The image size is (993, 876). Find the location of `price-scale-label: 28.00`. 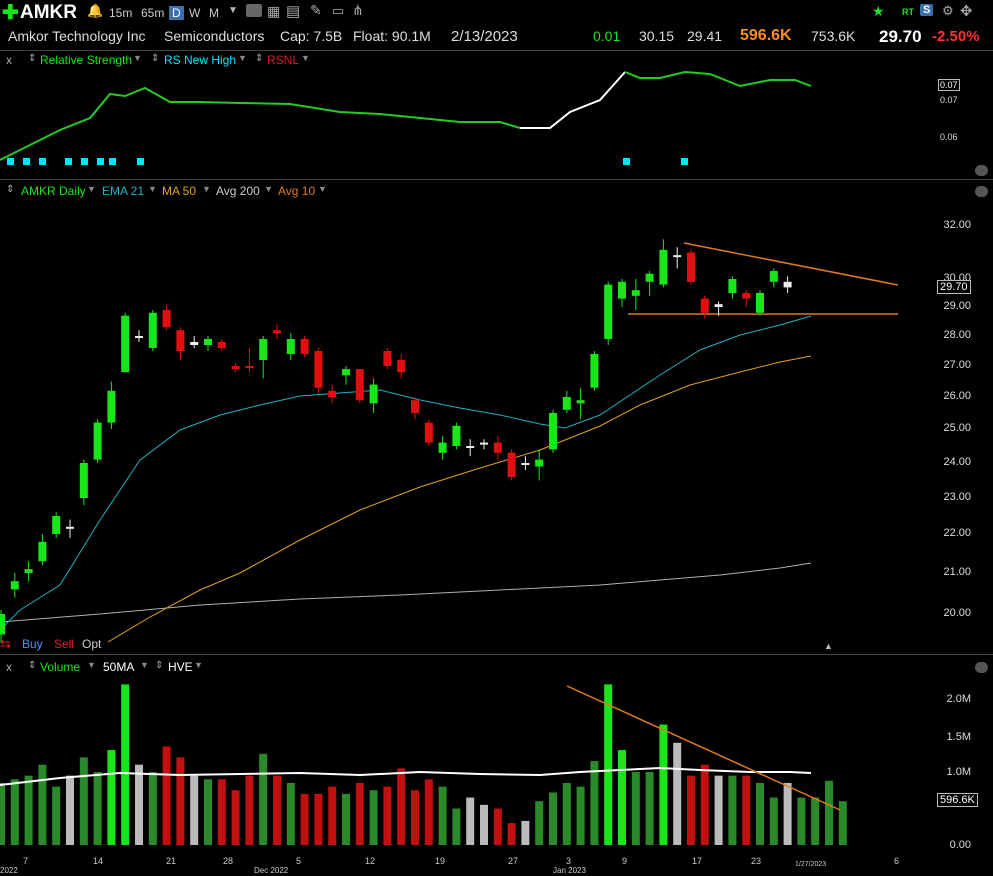

price-scale-label: 28.00 is located at coordinates (957, 335).